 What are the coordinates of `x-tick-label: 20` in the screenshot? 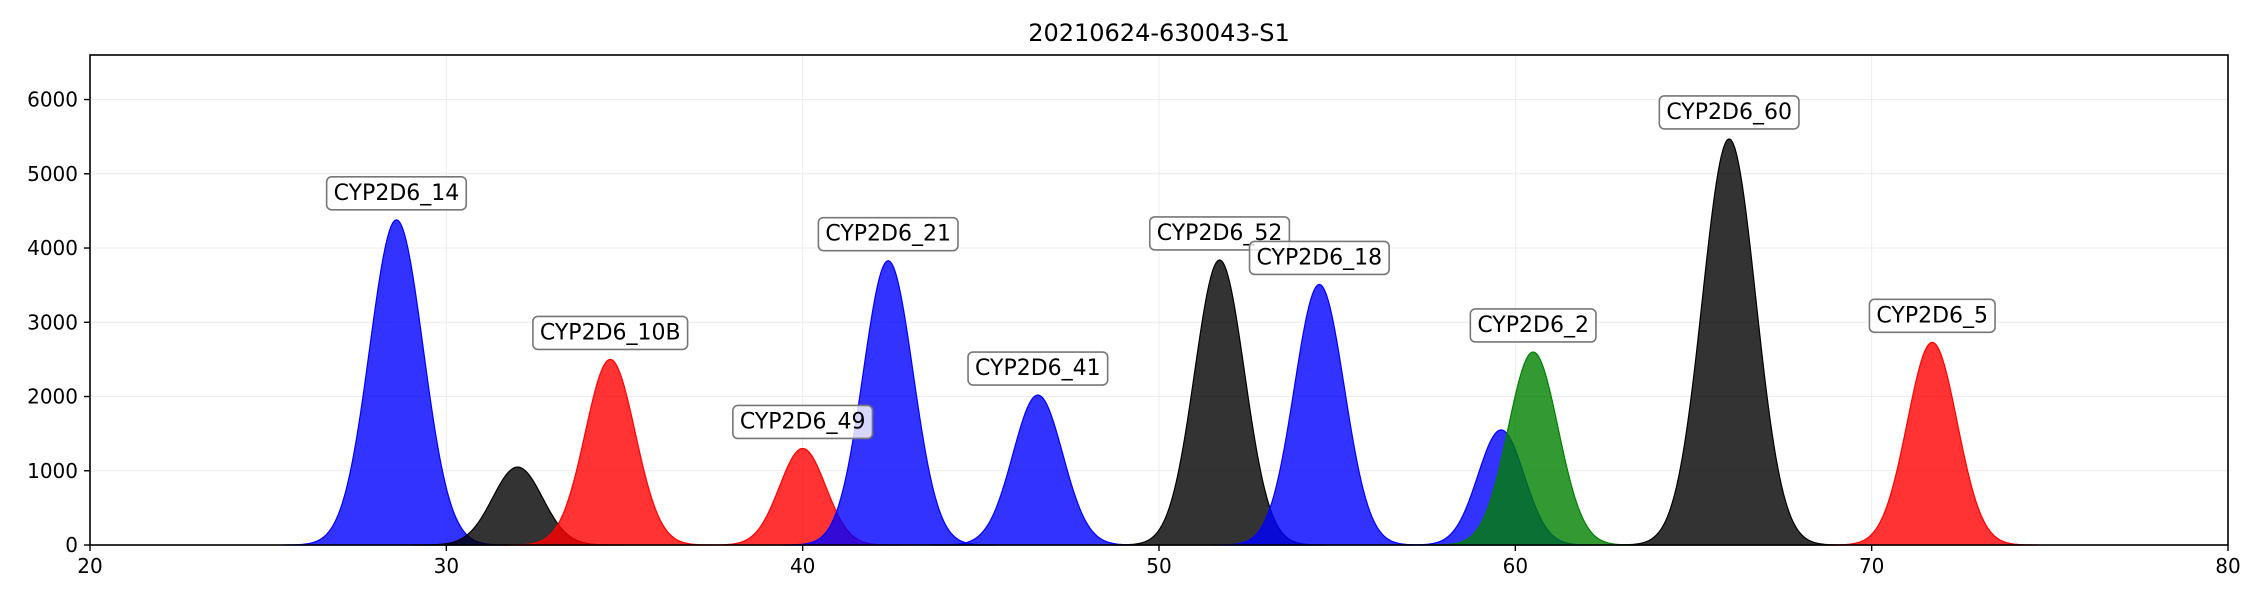 It's located at (89, 566).